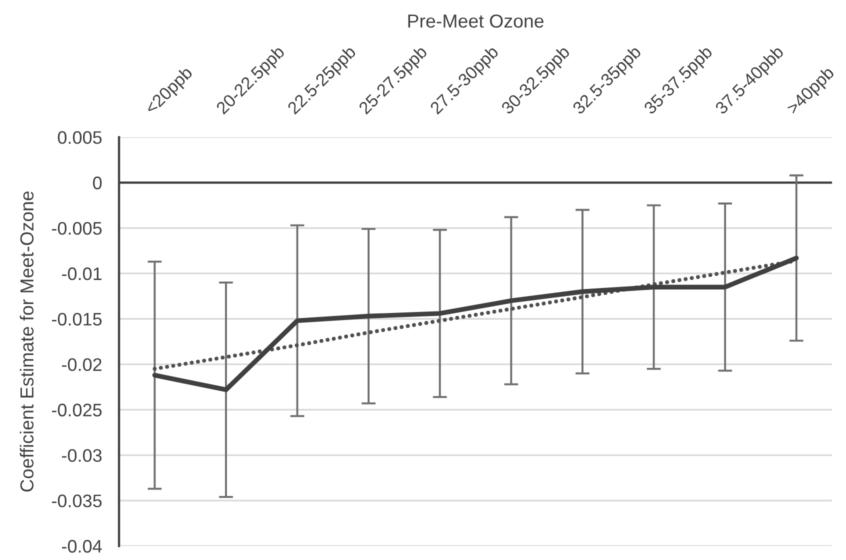 The height and width of the screenshot is (560, 846). I want to click on y-tick-label: 0.005, so click(80, 137).